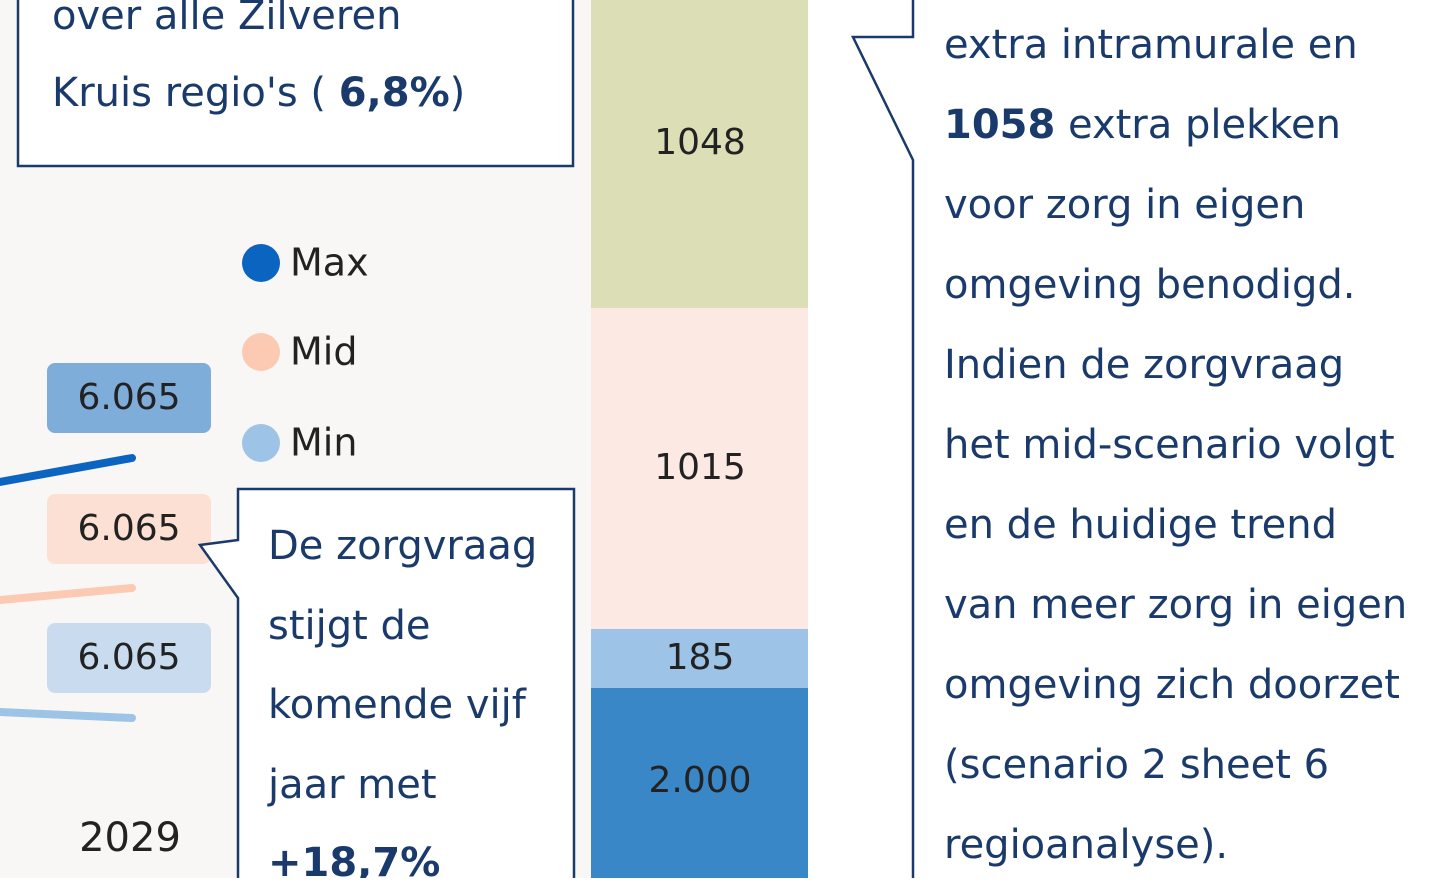 The width and height of the screenshot is (1450, 882). Describe the element at coordinates (1144, 365) in the screenshot. I see `callout-line: Indien de zorgvraag` at that location.